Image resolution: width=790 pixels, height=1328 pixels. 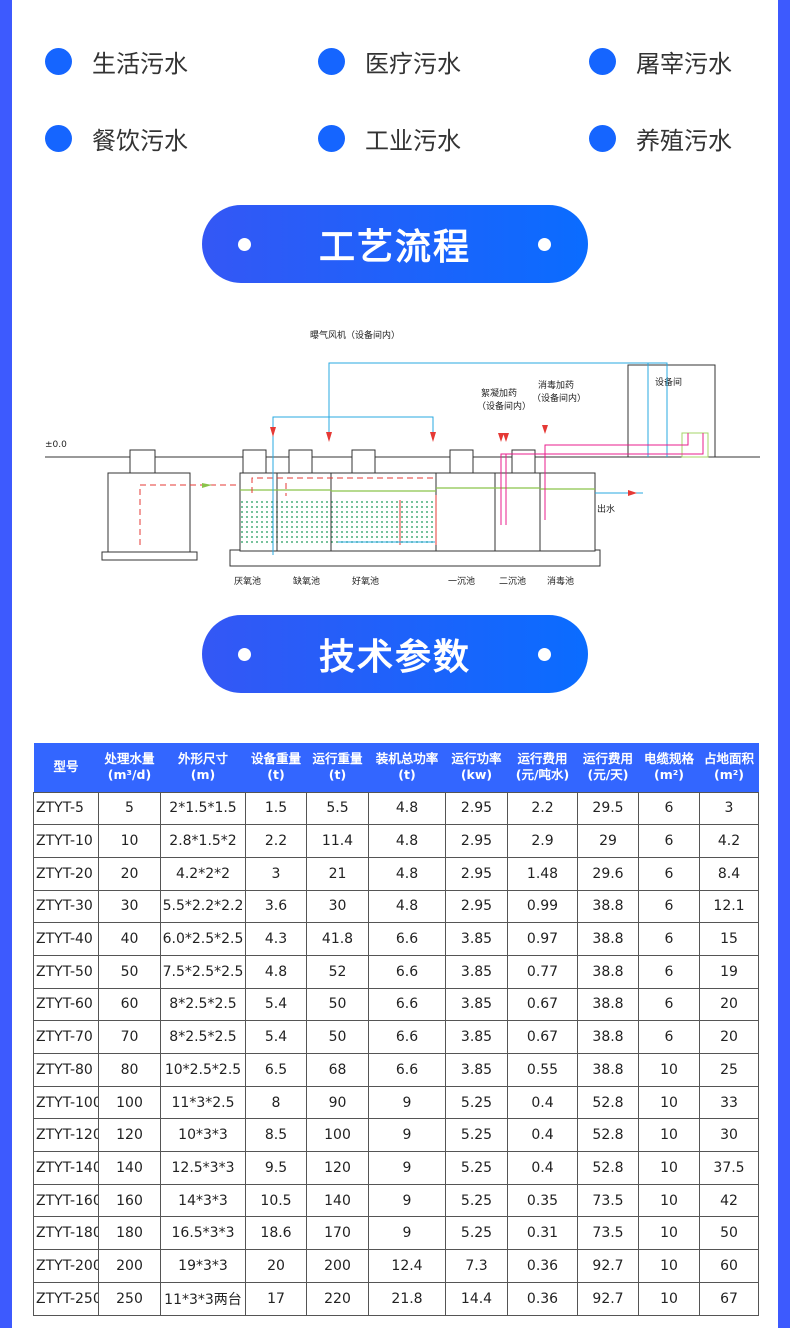 What do you see at coordinates (306, 581) in the screenshot?
I see `tank-label: 缺氧池` at bounding box center [306, 581].